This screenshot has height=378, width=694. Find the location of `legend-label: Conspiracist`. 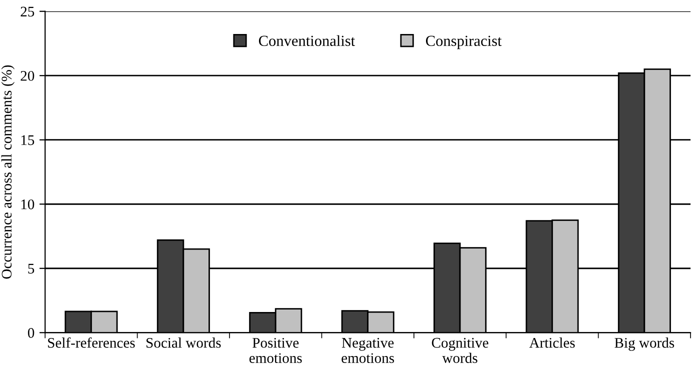

legend-label: Conspiracist is located at coordinates (464, 43).